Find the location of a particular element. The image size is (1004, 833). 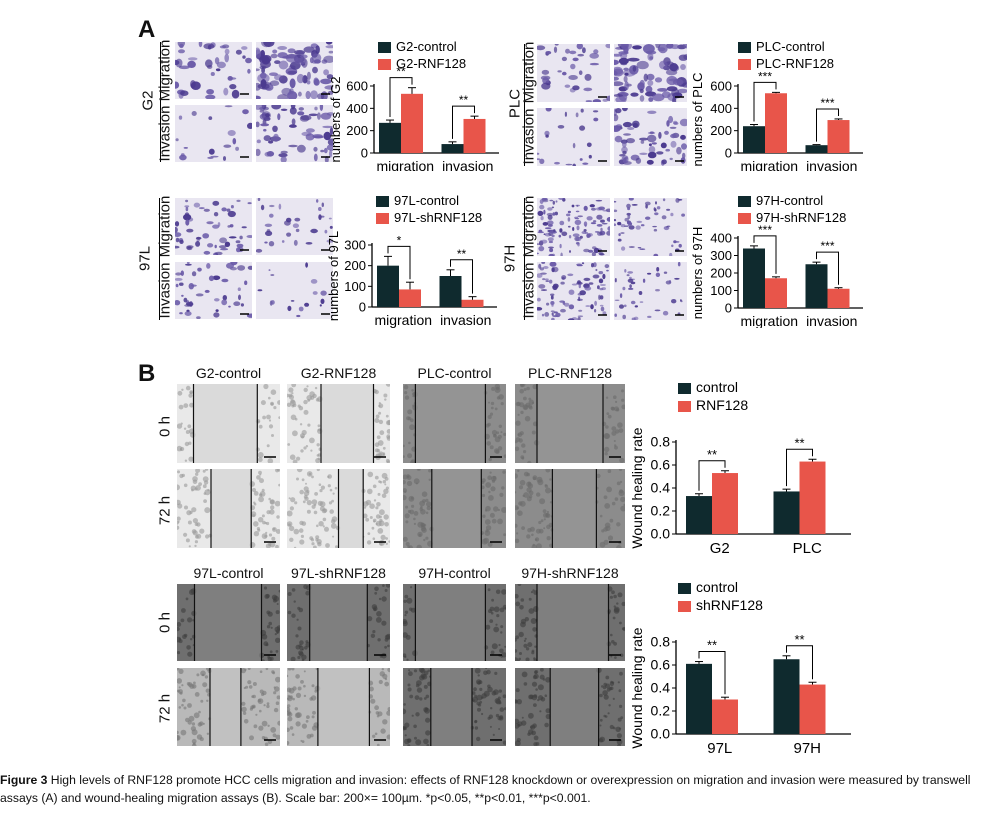

column-title: G2-RNF128 is located at coordinates (338, 373).